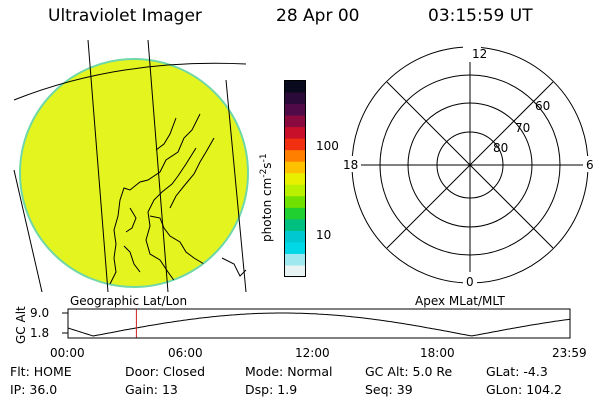 This screenshot has height=400, width=600. Describe the element at coordinates (542, 106) in the screenshot. I see `lat-label: 60` at that location.